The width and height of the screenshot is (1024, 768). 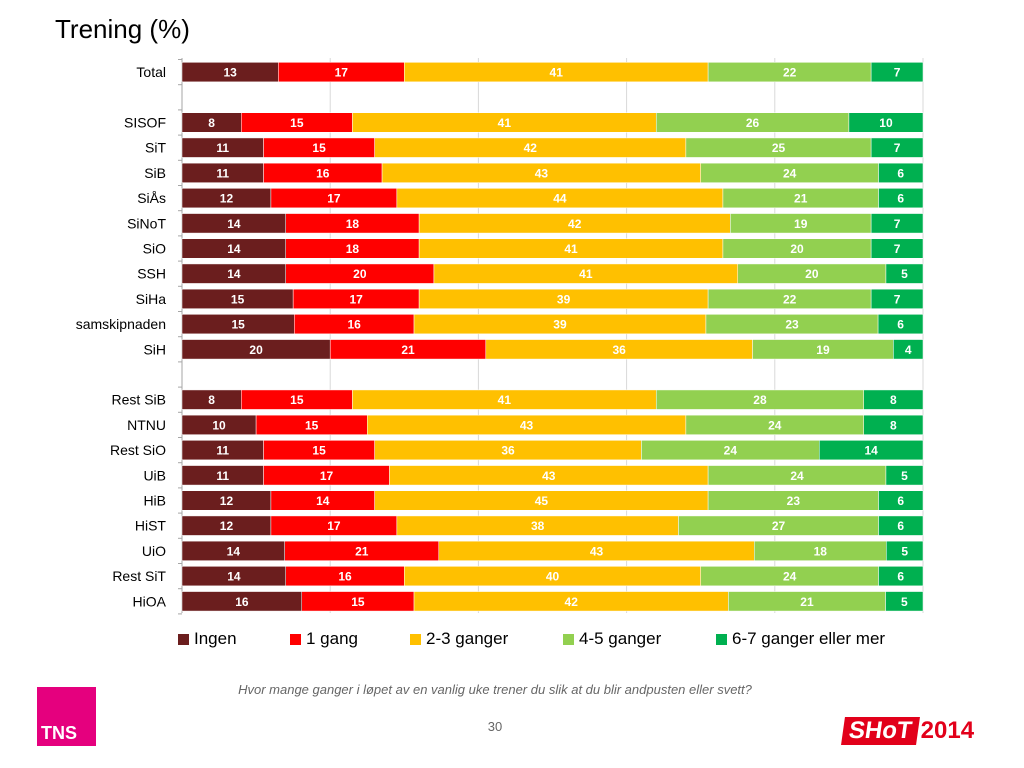 What do you see at coordinates (639, 639) in the screenshot?
I see `legend-item-4-5-ganger: 4-5 ganger` at bounding box center [639, 639].